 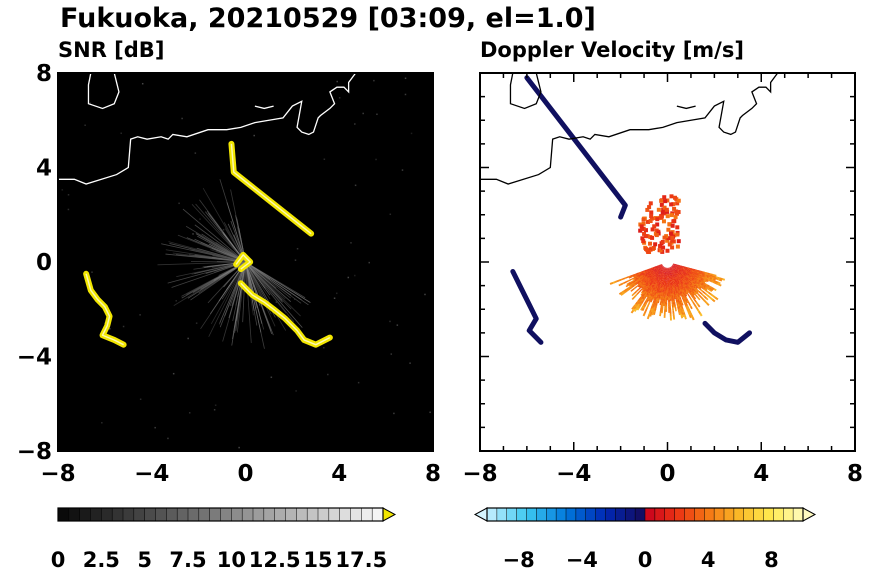 What do you see at coordinates (809, 514) in the screenshot?
I see `colorbar-extend-high` at bounding box center [809, 514].